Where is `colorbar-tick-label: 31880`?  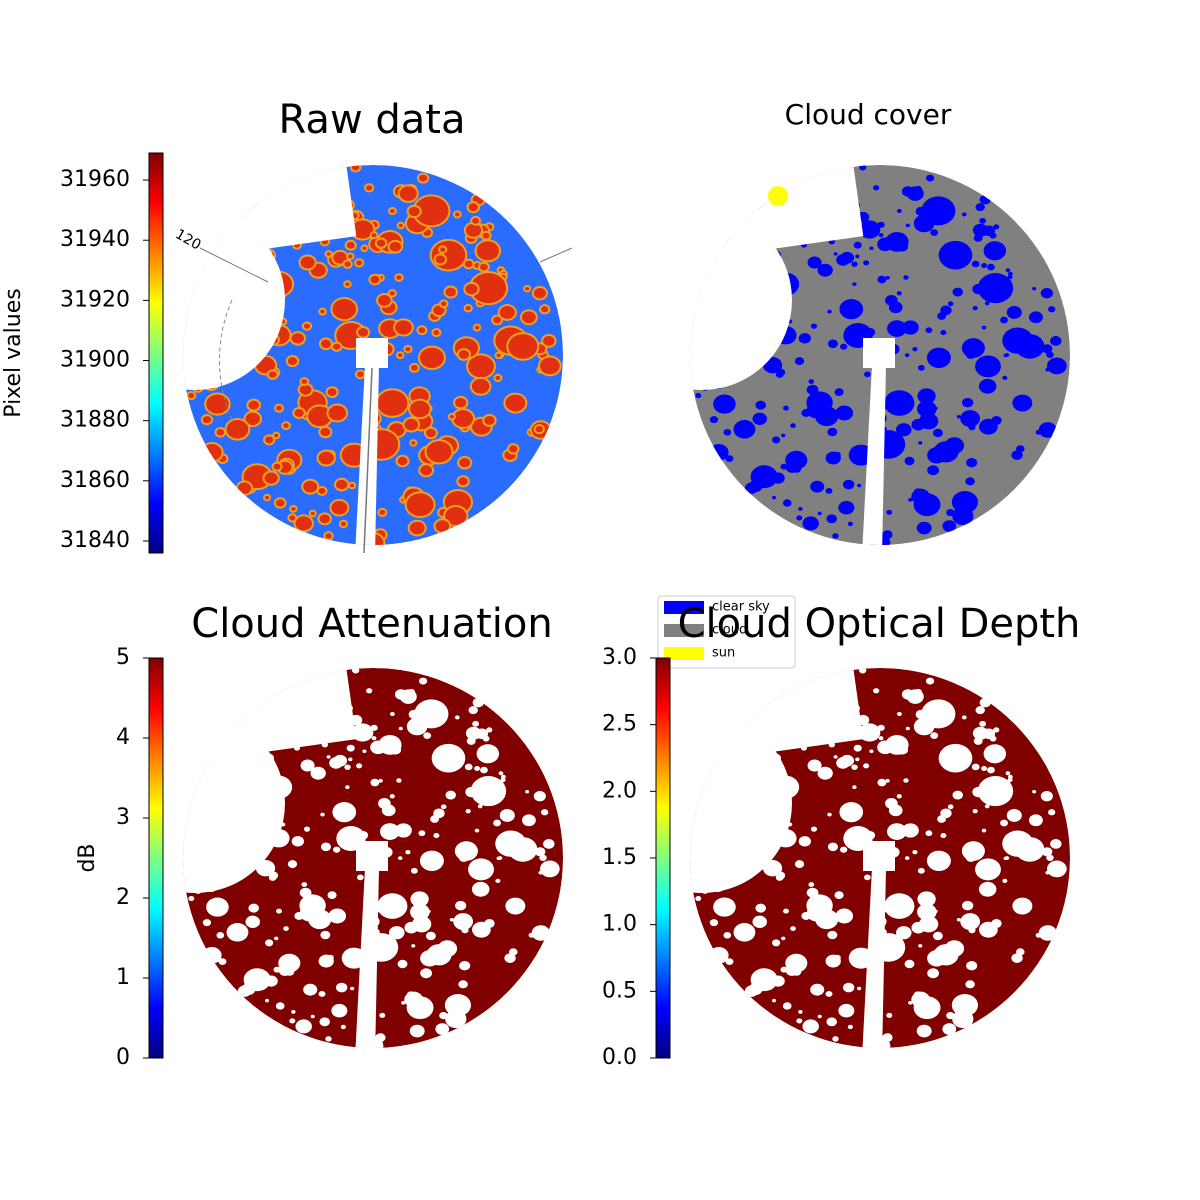 colorbar-tick-label: 31880 is located at coordinates (95, 420).